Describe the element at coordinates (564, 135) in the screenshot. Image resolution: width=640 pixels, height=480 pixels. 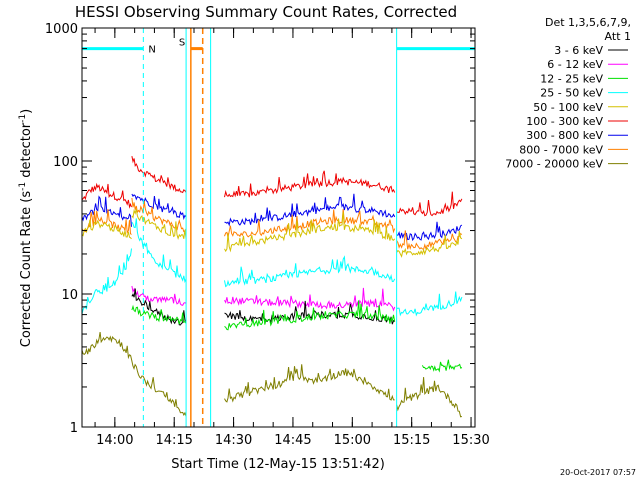
I see `legend-label: 300 - 800 keV` at that location.